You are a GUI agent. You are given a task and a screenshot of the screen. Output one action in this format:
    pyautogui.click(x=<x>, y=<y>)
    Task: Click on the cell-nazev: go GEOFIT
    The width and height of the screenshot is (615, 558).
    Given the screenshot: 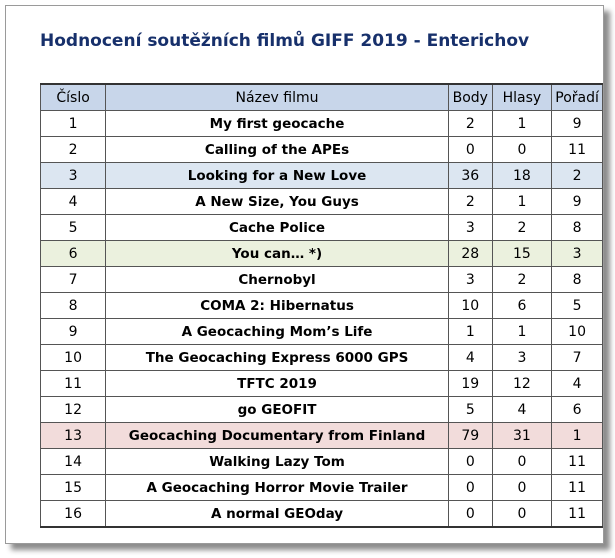 What is the action you would take?
    pyautogui.click(x=277, y=409)
    